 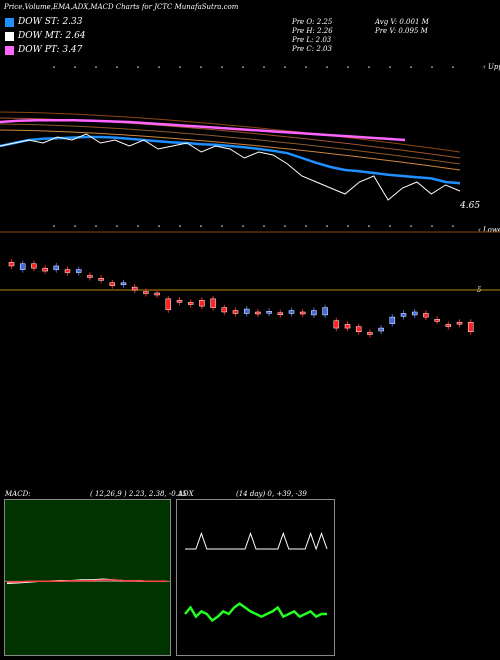 I want to click on last-price-label: 4.65, so click(x=470, y=206).